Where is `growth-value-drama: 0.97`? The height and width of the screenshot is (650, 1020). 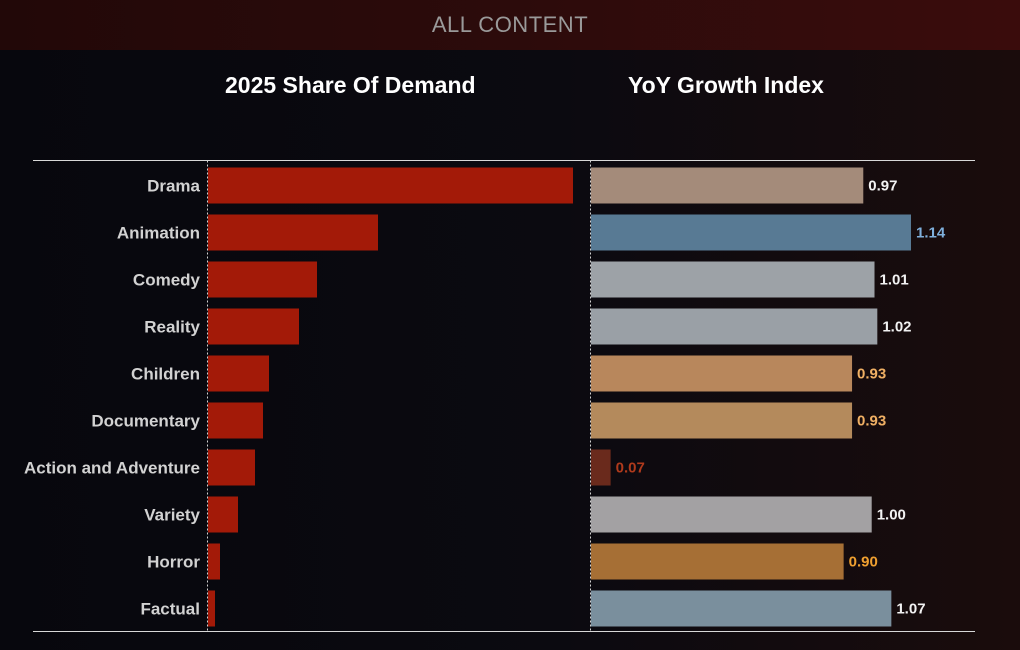 growth-value-drama: 0.97 is located at coordinates (882, 186).